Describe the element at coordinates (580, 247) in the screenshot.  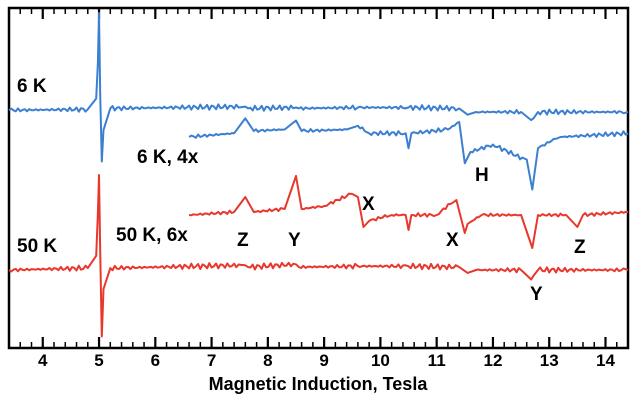
I see `peak-label-z-right: Z` at that location.